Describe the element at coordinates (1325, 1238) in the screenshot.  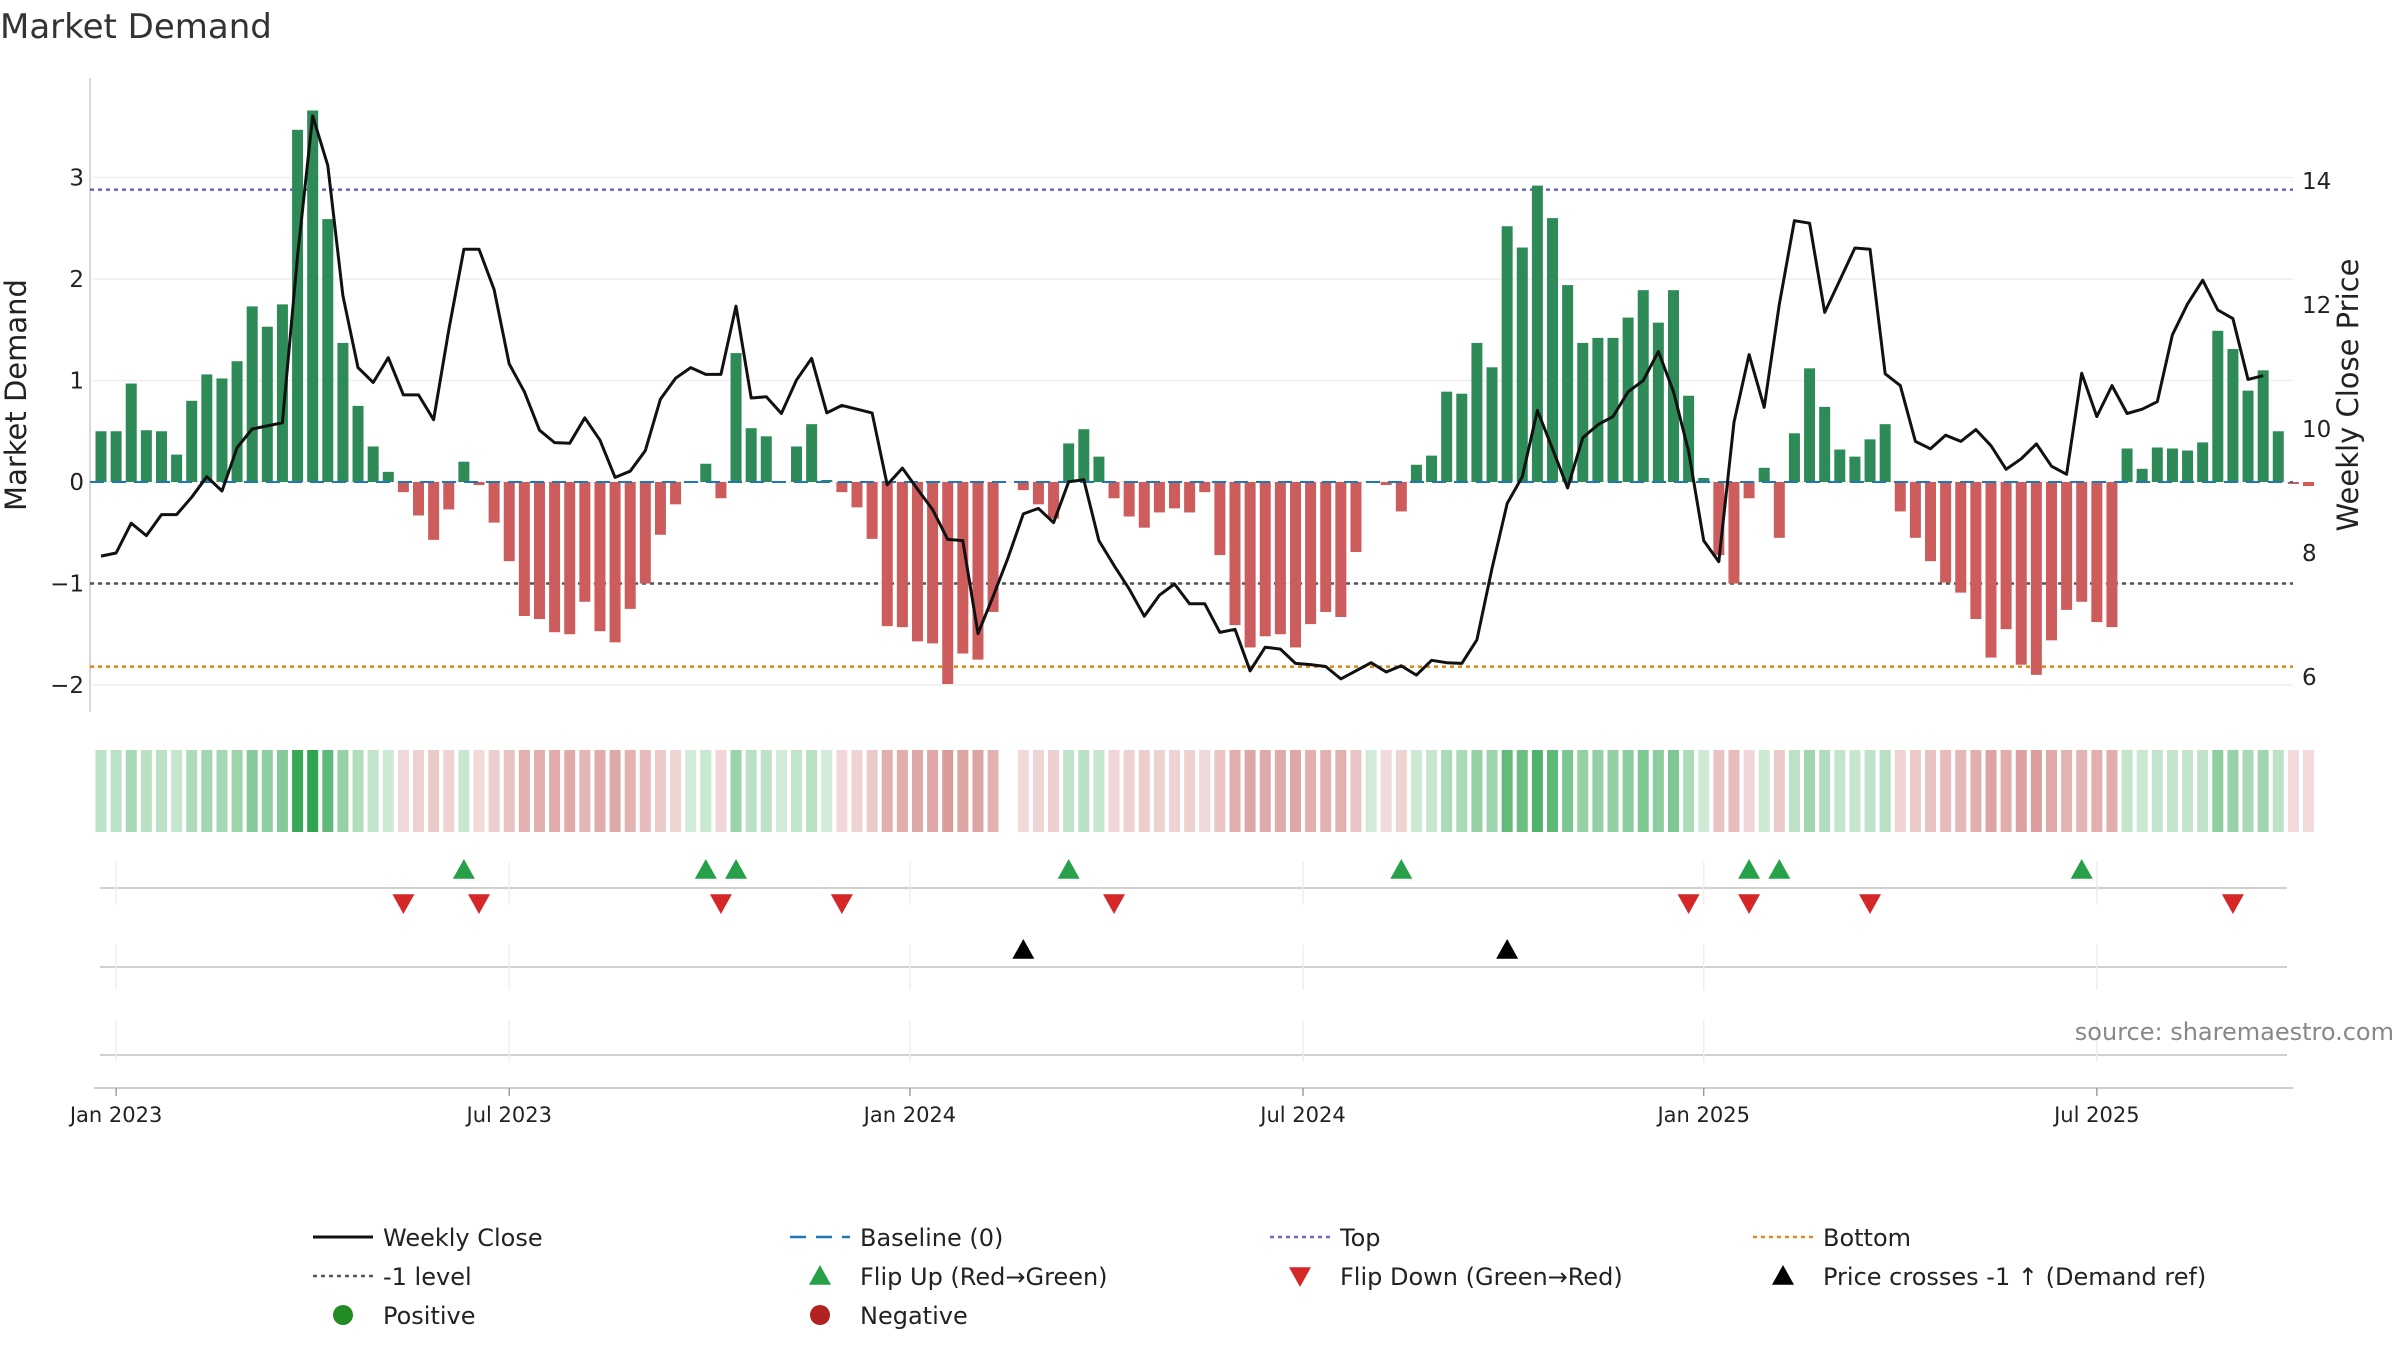
I see `legend-item: Top` at that location.